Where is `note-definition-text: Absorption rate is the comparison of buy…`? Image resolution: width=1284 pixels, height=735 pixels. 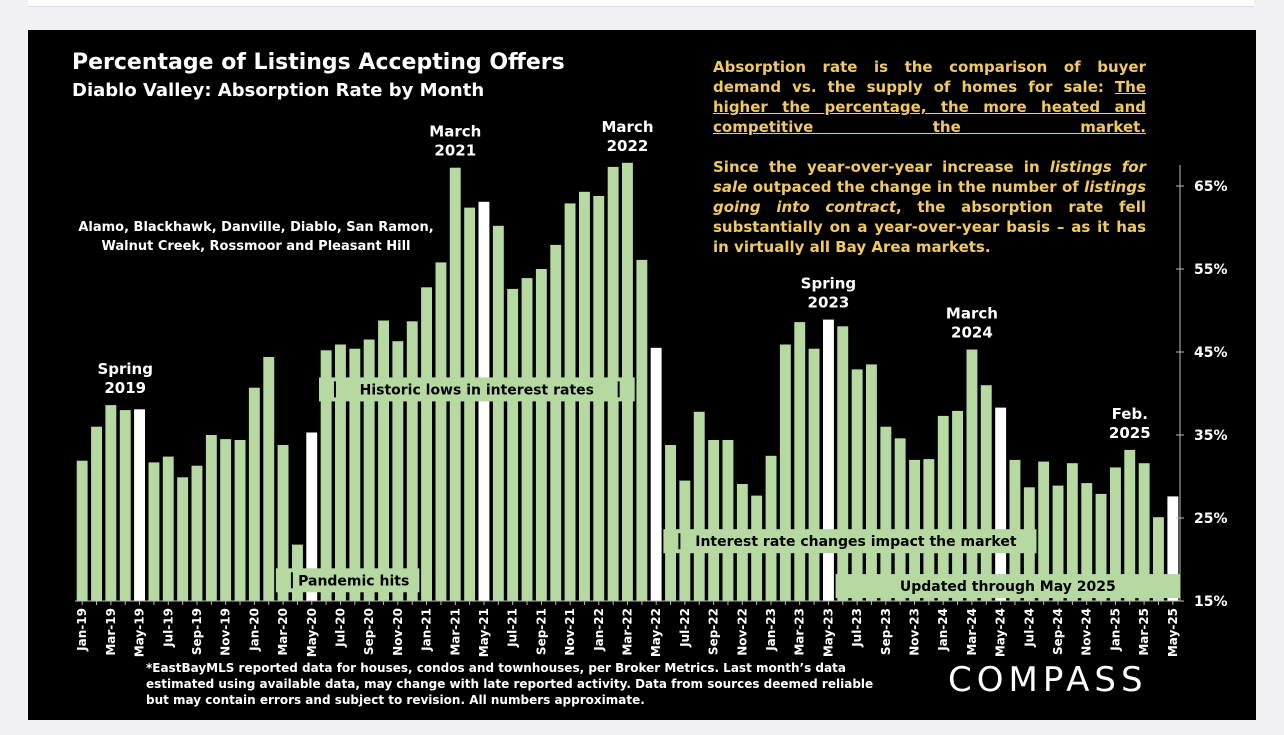 note-definition-text: Absorption rate is the comparison of buy… is located at coordinates (929, 77).